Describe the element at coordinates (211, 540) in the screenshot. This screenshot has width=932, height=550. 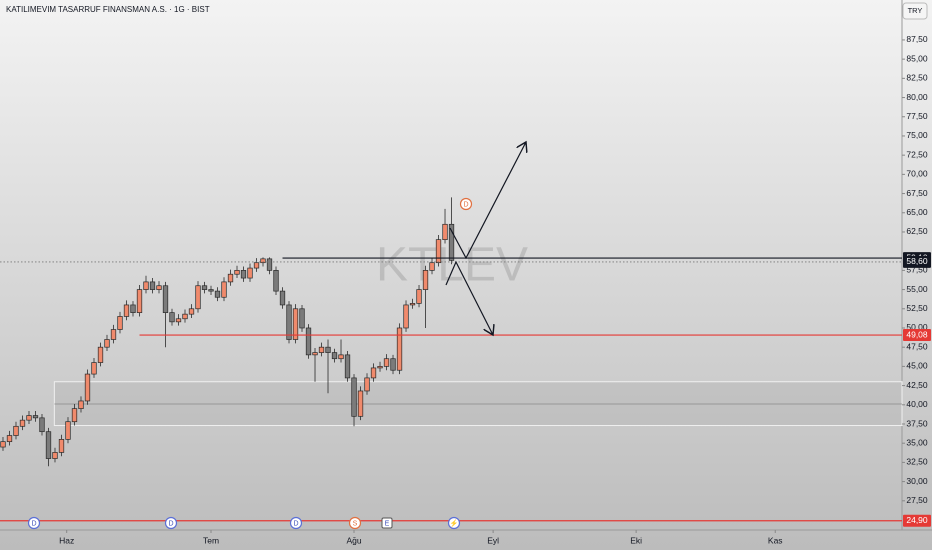
I see `x-tick-label: Tem` at that location.